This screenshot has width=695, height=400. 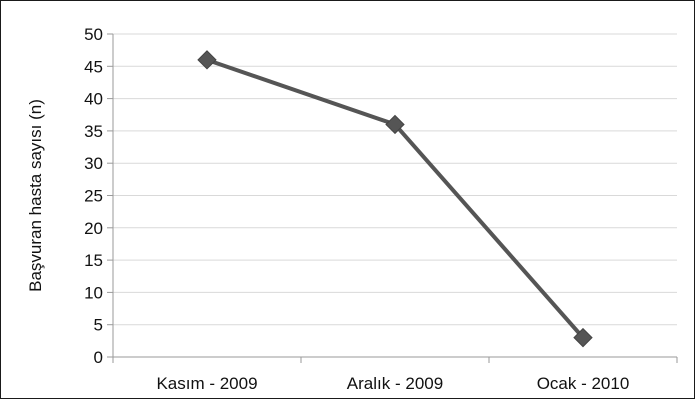 I want to click on y-tick-label: 0, so click(x=98, y=357).